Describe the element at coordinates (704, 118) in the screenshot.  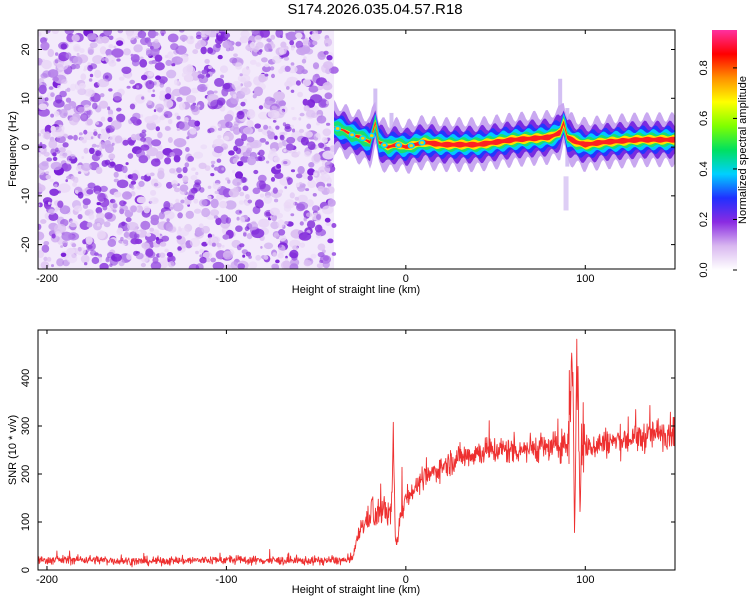
I see `colorbar-tick-label: 0.6` at that location.